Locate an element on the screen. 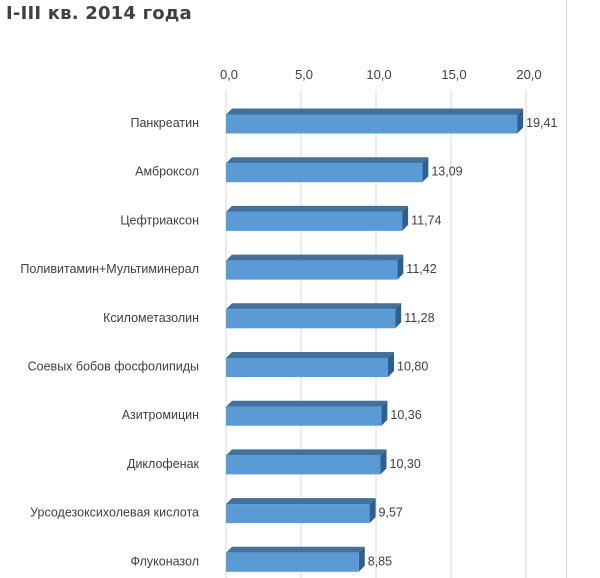 Image resolution: width=600 pixels, height=578 pixels. data-label: 10,30 is located at coordinates (405, 464).